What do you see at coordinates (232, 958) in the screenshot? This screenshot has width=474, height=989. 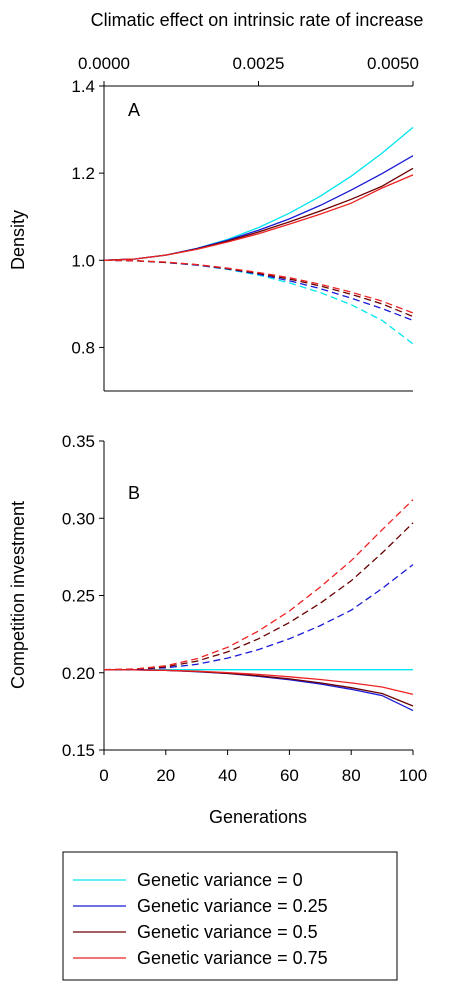 I see `legend-label: Genetic variance = 0.75` at bounding box center [232, 958].